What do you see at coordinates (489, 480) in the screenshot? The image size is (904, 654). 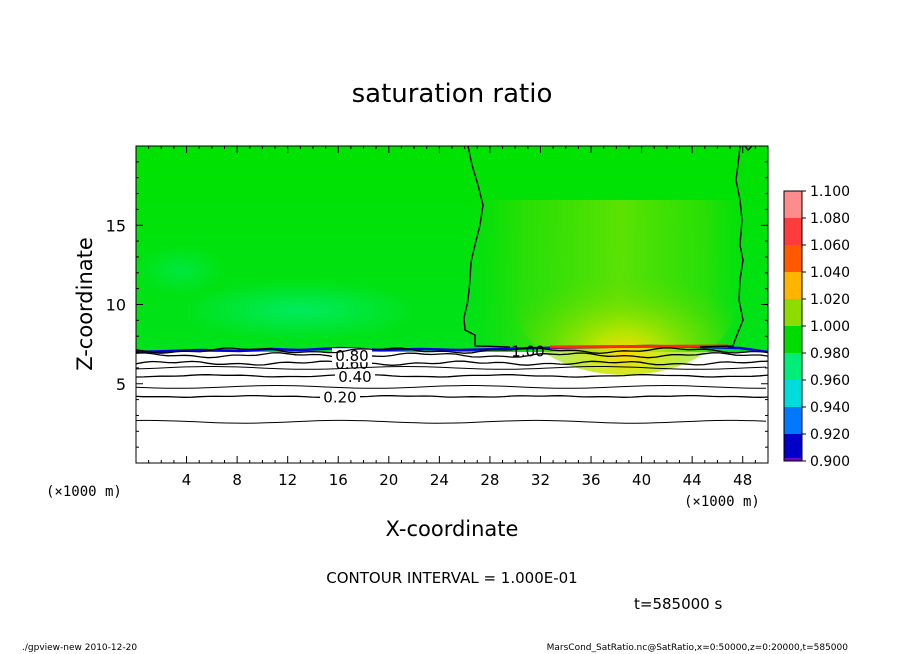 I see `x-tick-label: 28` at bounding box center [489, 480].